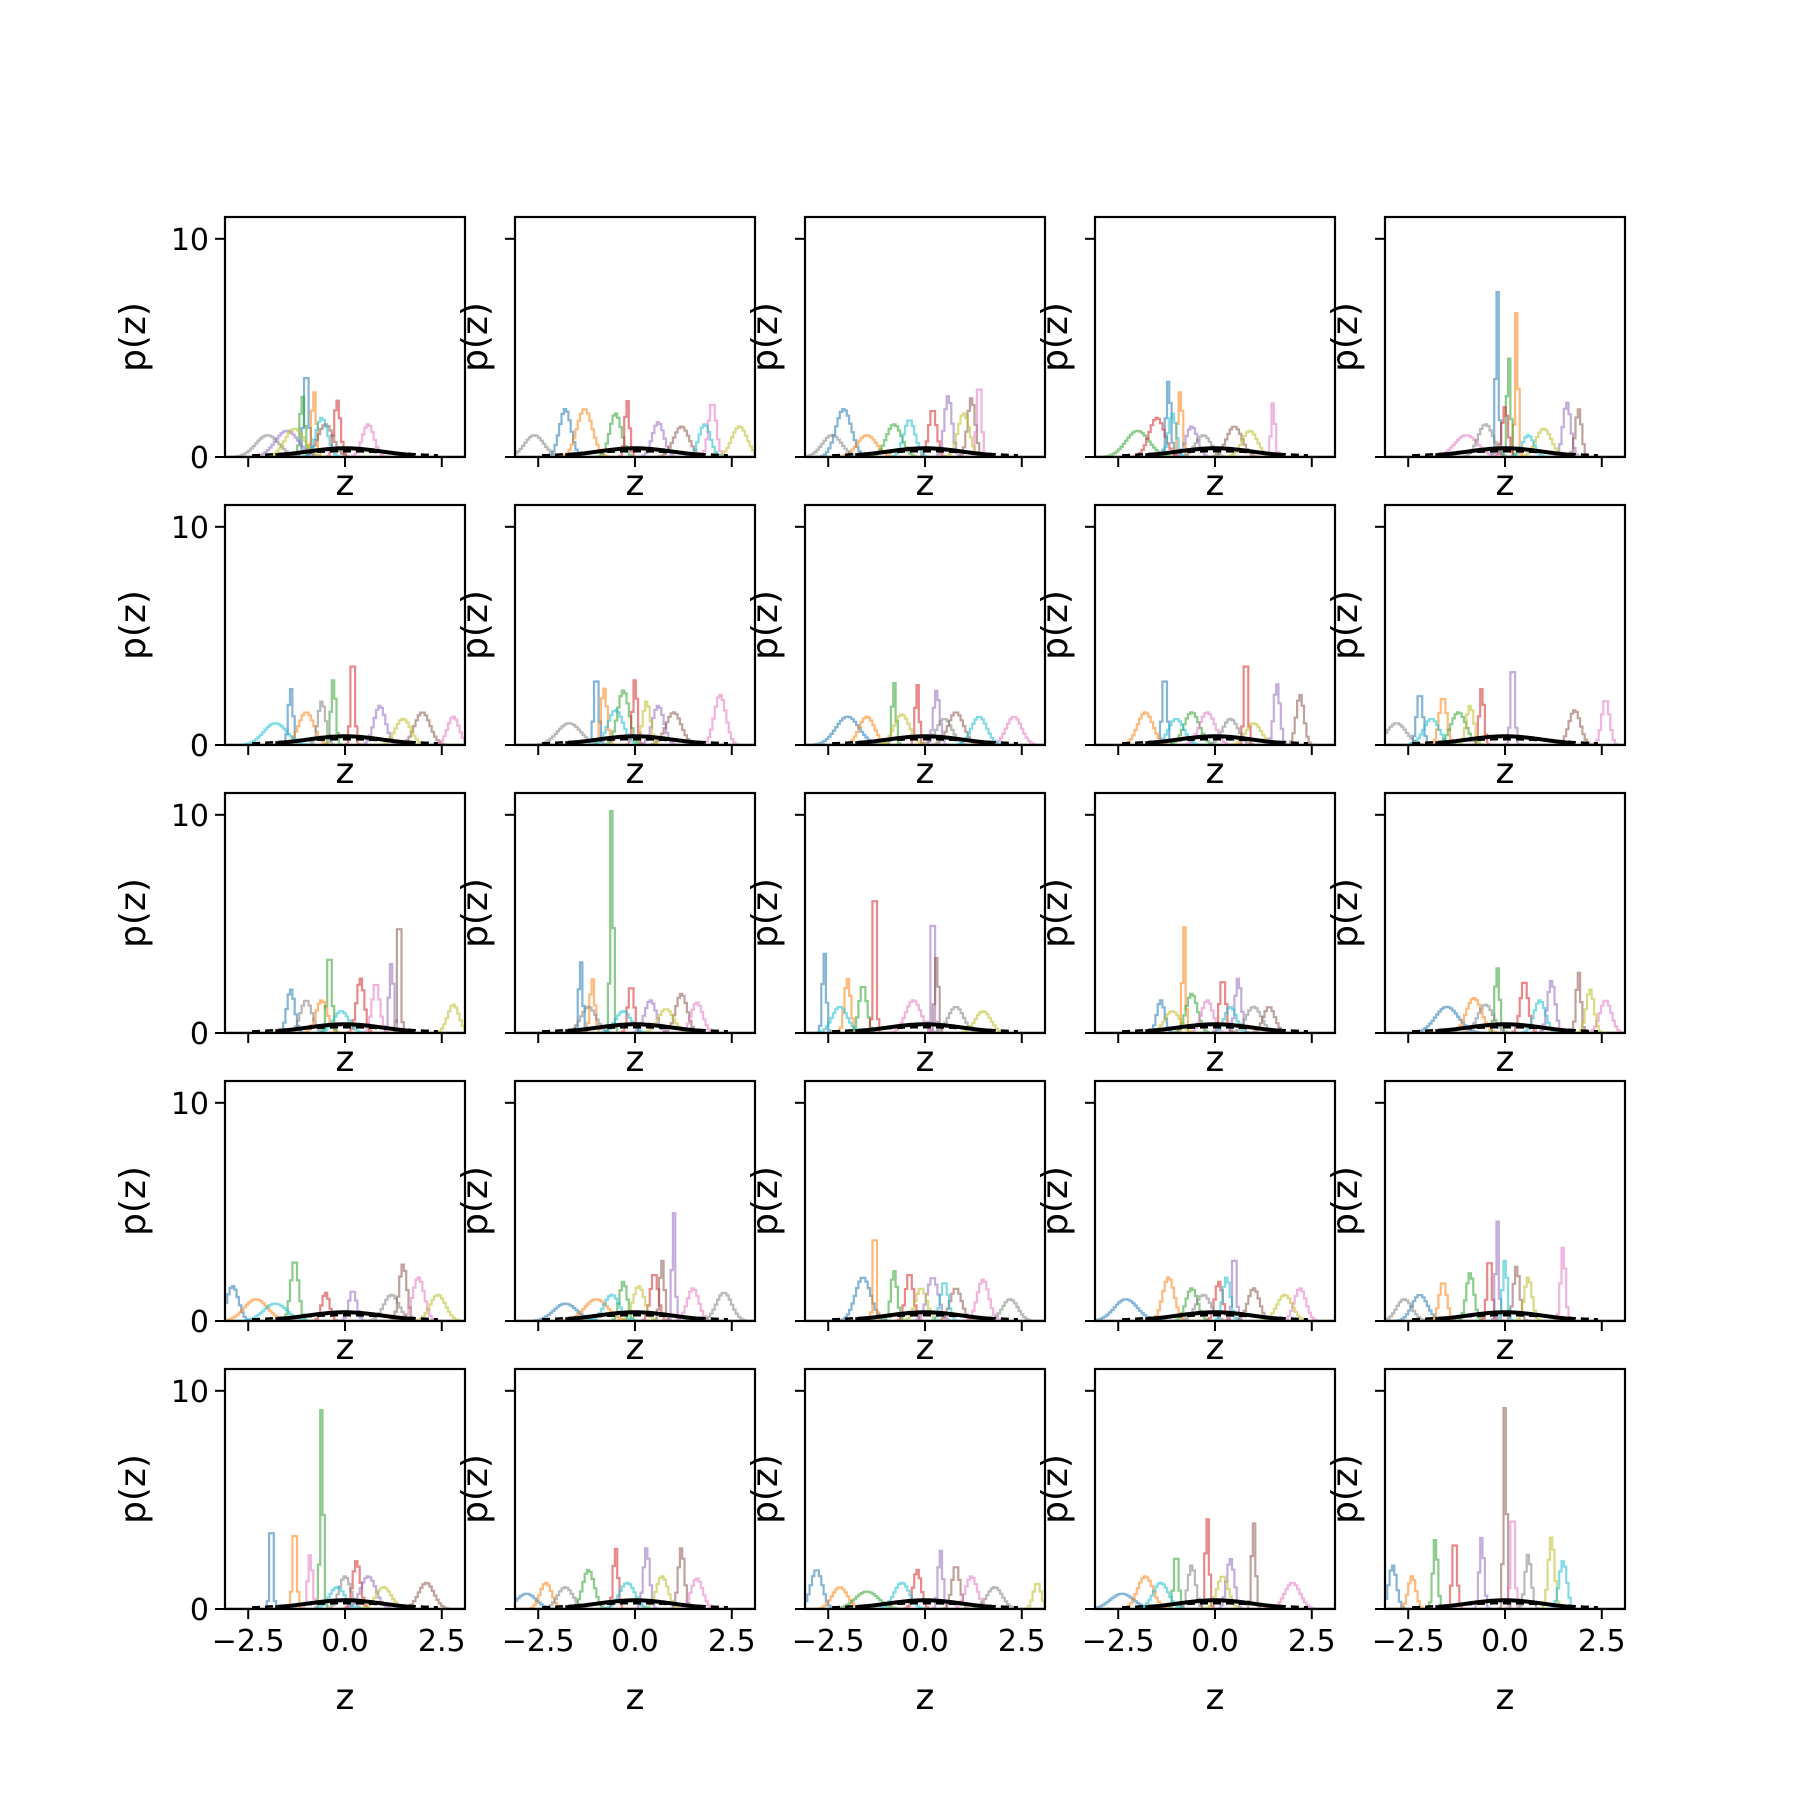 Image resolution: width=1800 pixels, height=1800 pixels. I want to click on subplot-r1-c2: z p(z), so click(896, 647).